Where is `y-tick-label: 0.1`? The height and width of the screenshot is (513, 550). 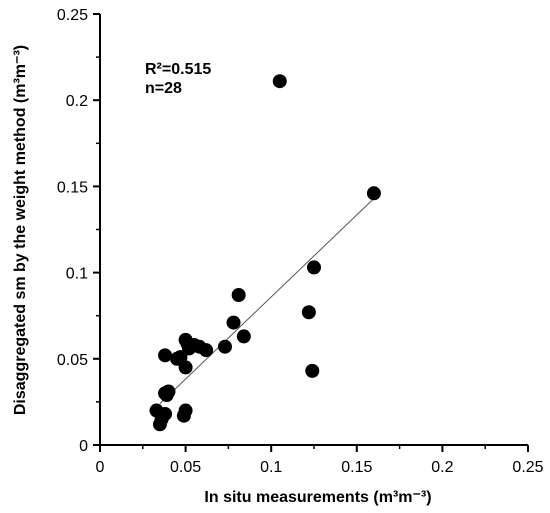 y-tick-label: 0.1 is located at coordinates (77, 274).